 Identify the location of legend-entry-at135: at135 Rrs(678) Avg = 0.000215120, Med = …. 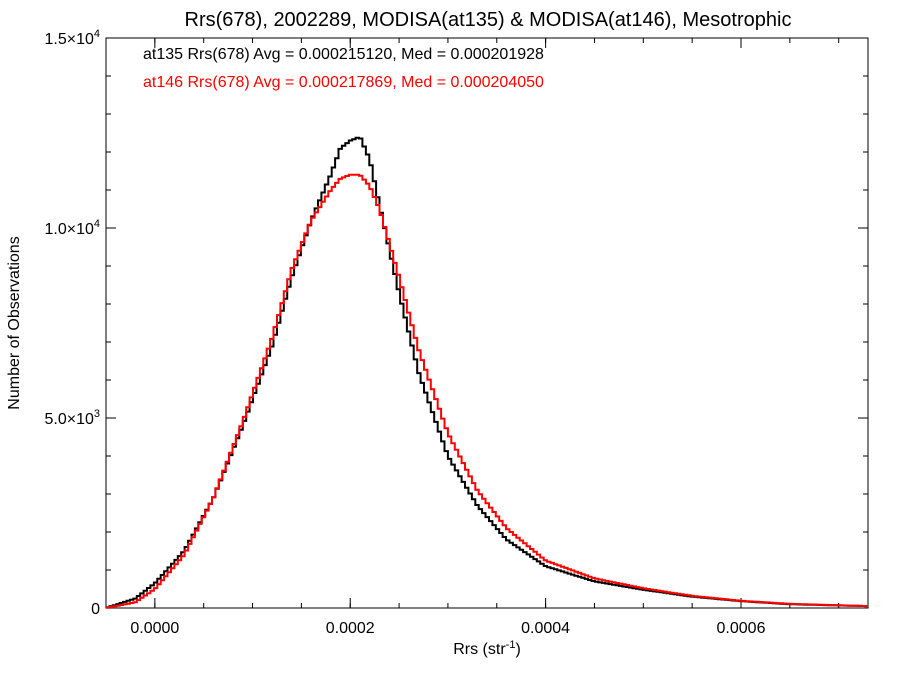
(343, 54).